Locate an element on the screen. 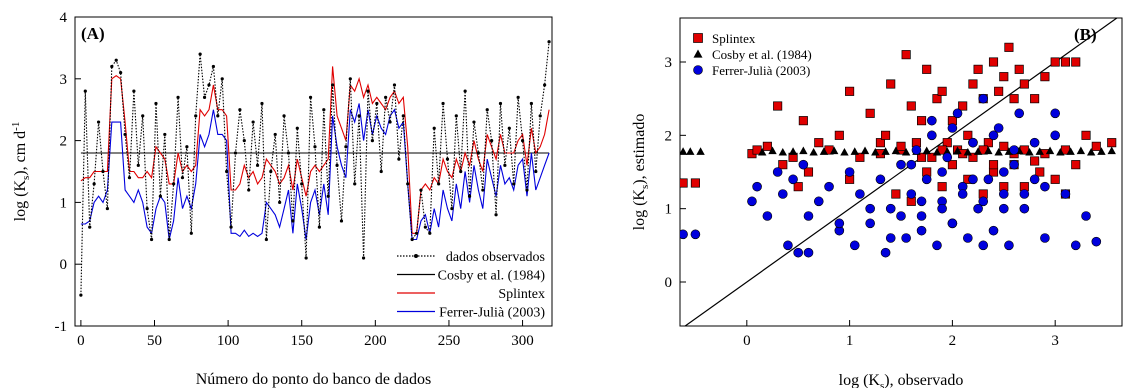  panel-a-y-axis-label-unit: ), cm d is located at coordinates (20, 153).